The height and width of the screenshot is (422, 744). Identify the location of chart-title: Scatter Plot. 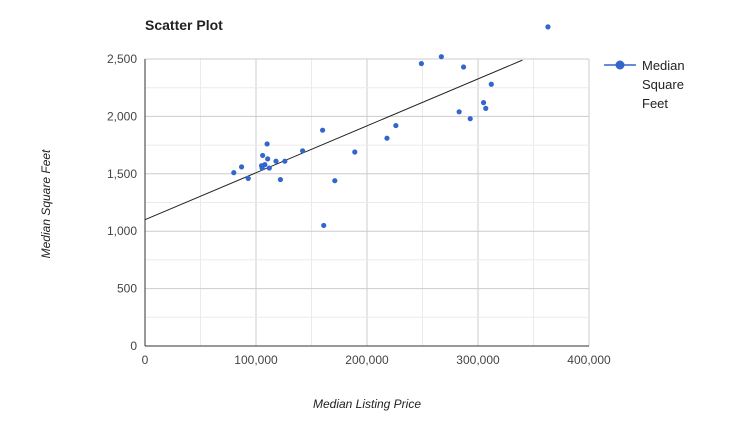
(184, 25).